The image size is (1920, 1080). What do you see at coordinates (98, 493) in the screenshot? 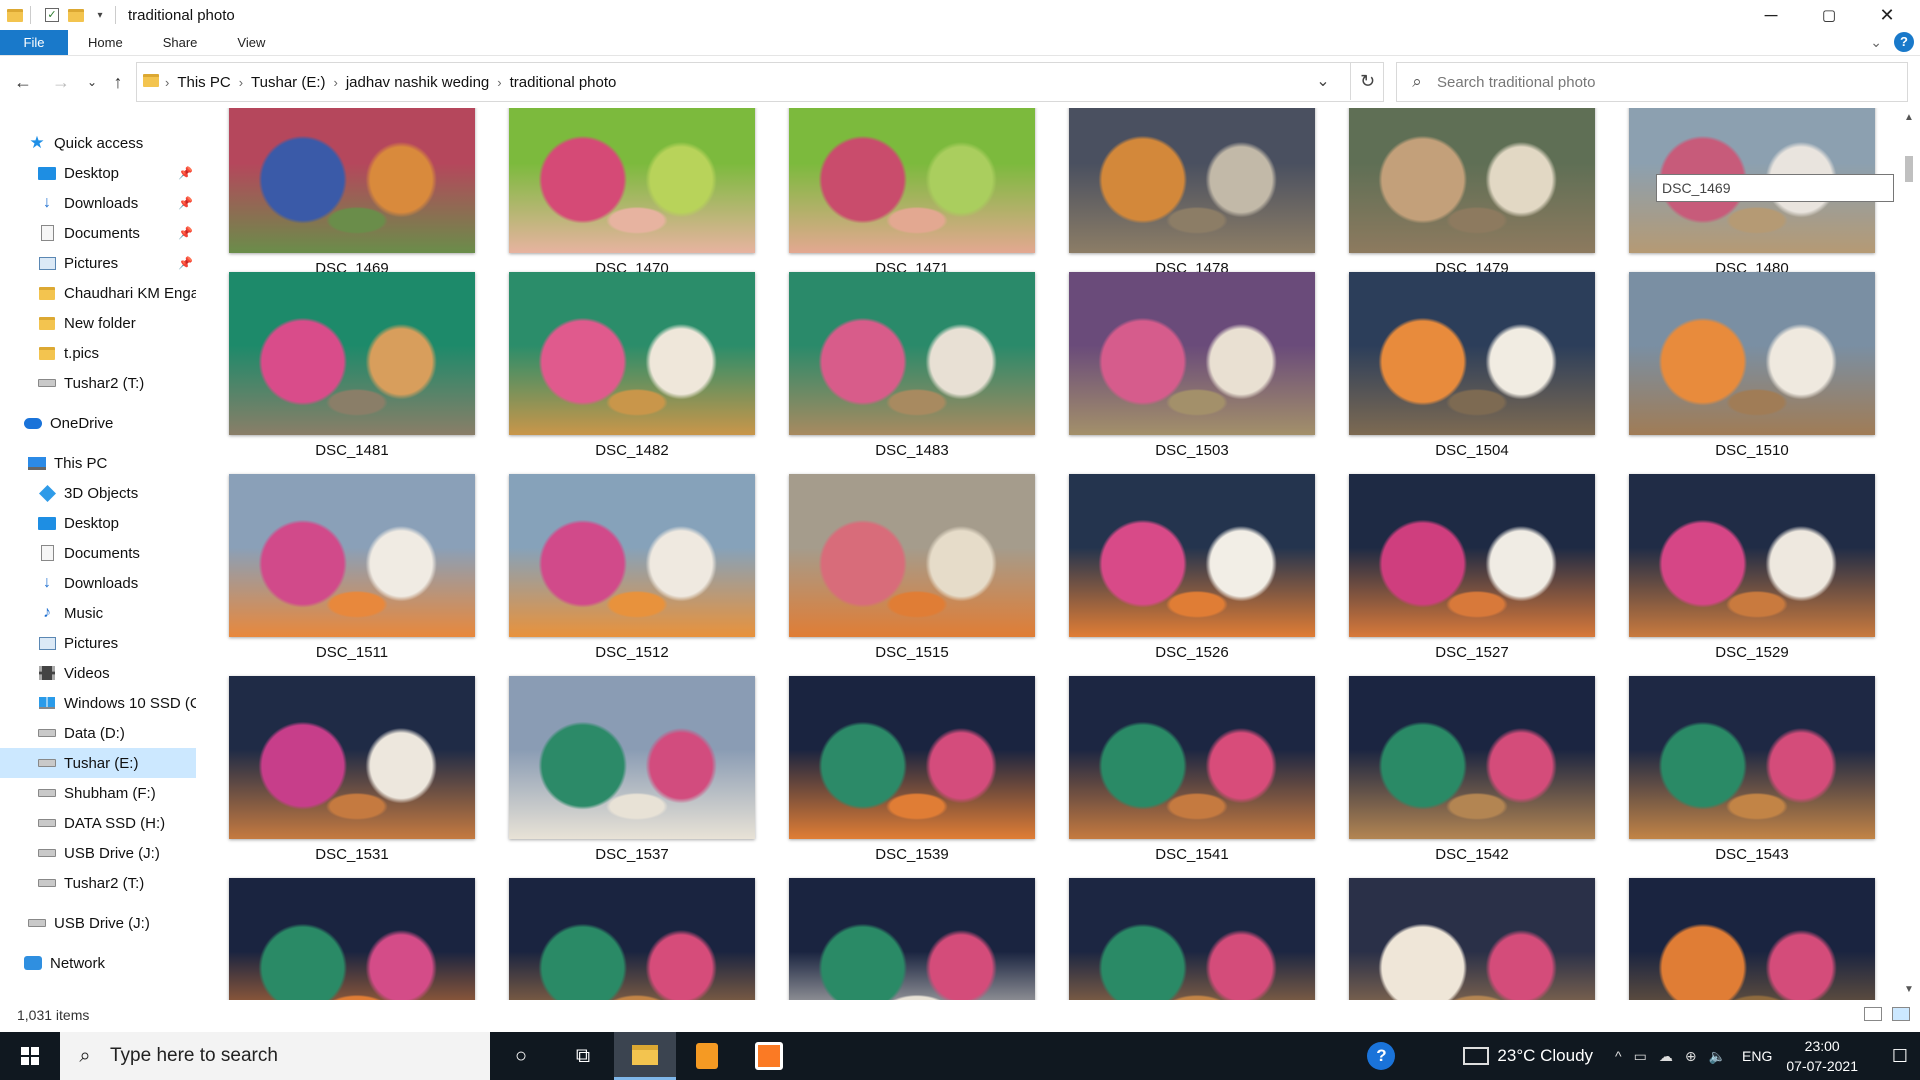
I see `sidebar-item-3d-objects: 3D Objects` at bounding box center [98, 493].